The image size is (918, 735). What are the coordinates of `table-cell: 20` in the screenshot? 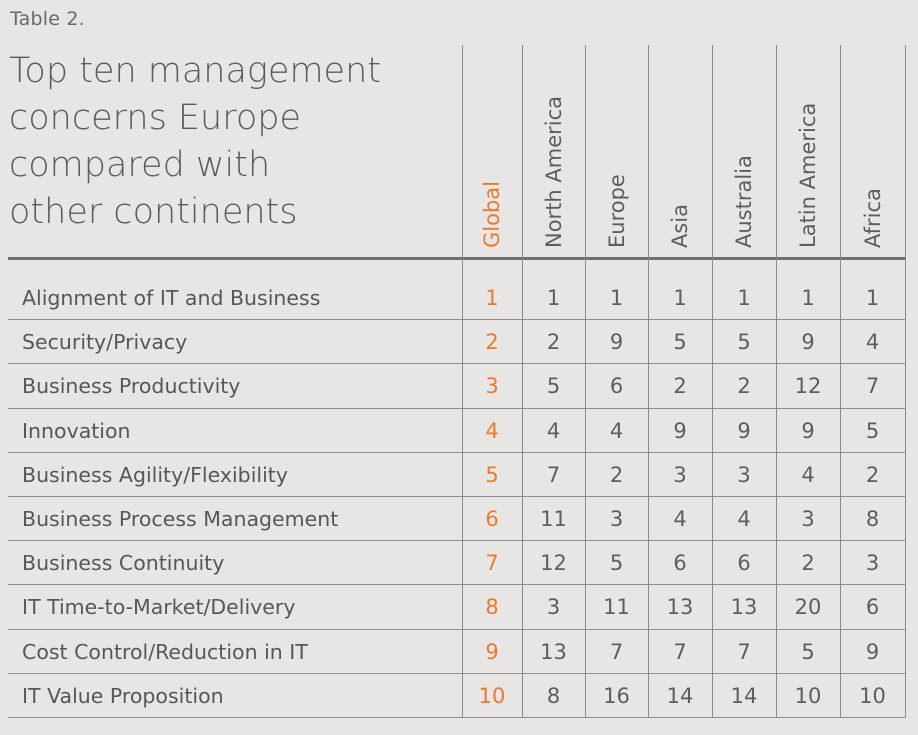 It's located at (808, 607).